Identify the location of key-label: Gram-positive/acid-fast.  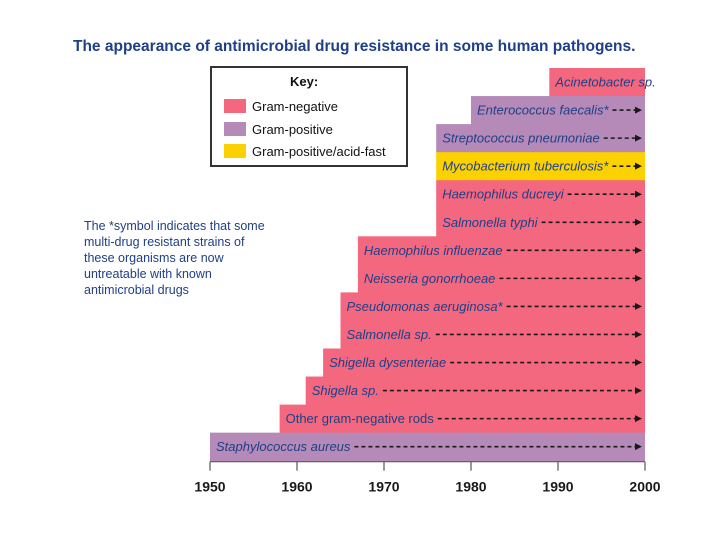
(319, 151).